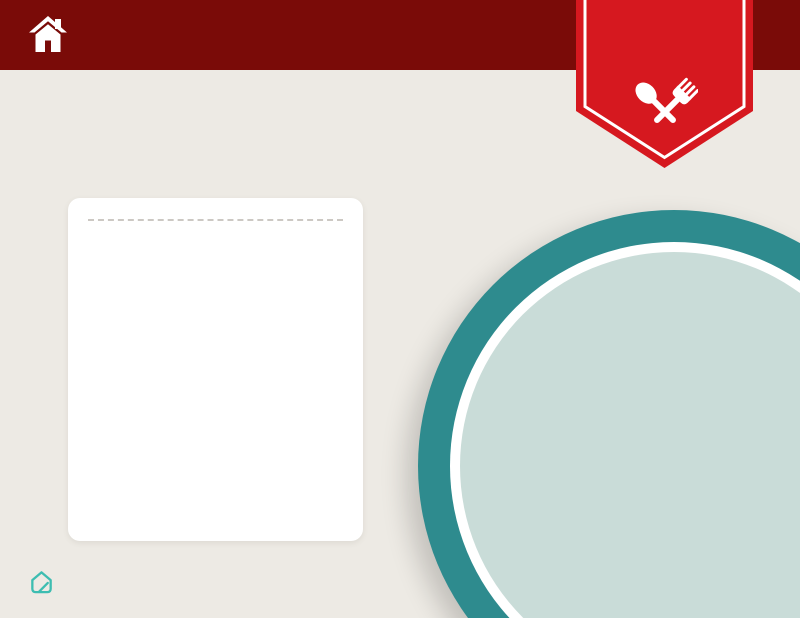 The image size is (800, 618). I want to click on divider, so click(215, 220).